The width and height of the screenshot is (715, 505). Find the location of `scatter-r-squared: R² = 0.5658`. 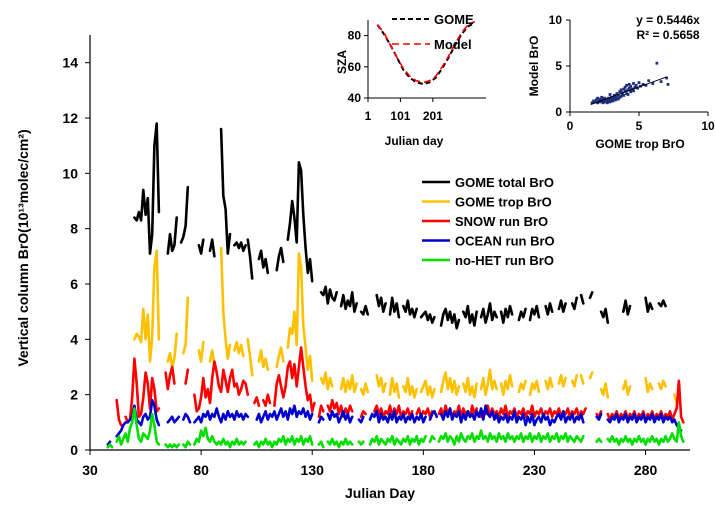

scatter-r-squared: R² = 0.5658 is located at coordinates (667, 35).